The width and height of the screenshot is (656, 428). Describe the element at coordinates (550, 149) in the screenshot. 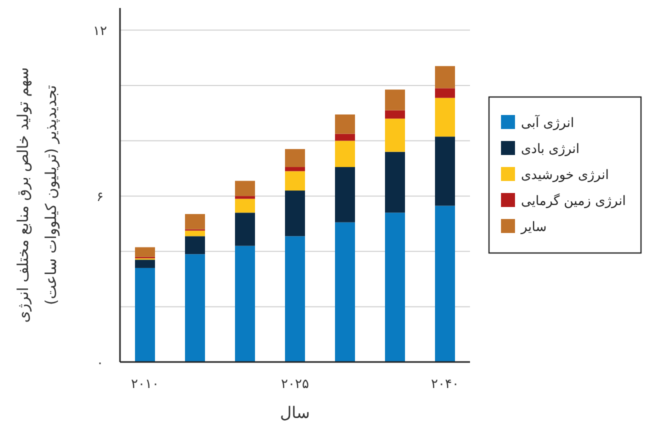

I see `legend-label: انرژی بادی` at that location.